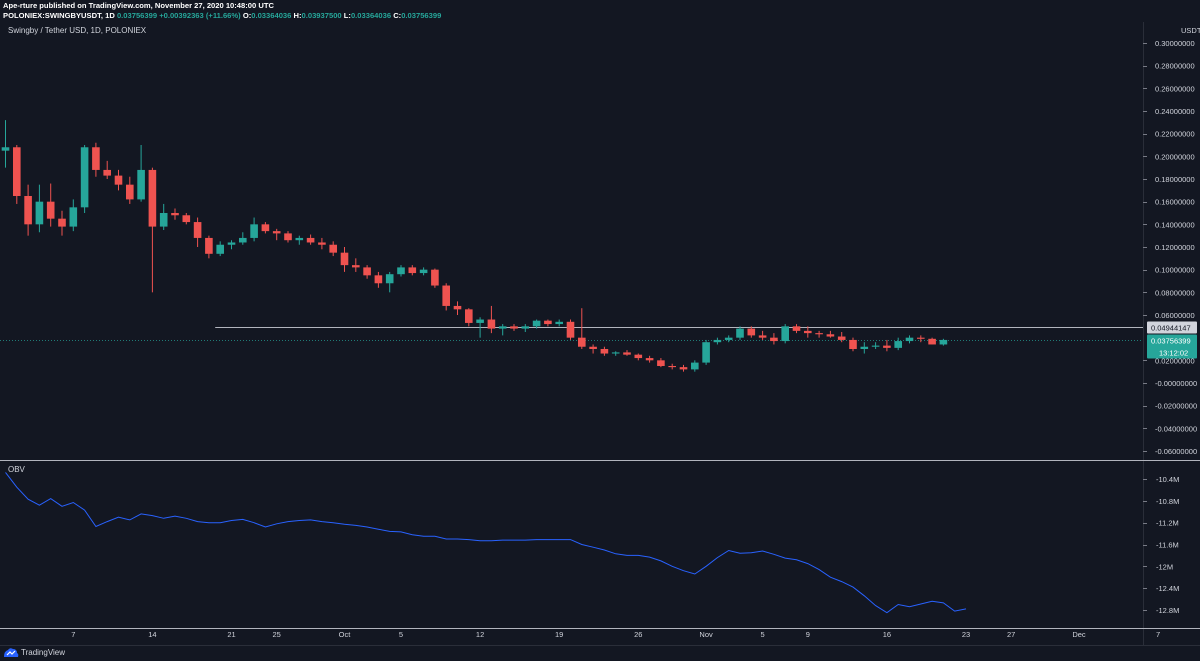  I want to click on price-tick-label: 0.22000000, so click(1175, 134).